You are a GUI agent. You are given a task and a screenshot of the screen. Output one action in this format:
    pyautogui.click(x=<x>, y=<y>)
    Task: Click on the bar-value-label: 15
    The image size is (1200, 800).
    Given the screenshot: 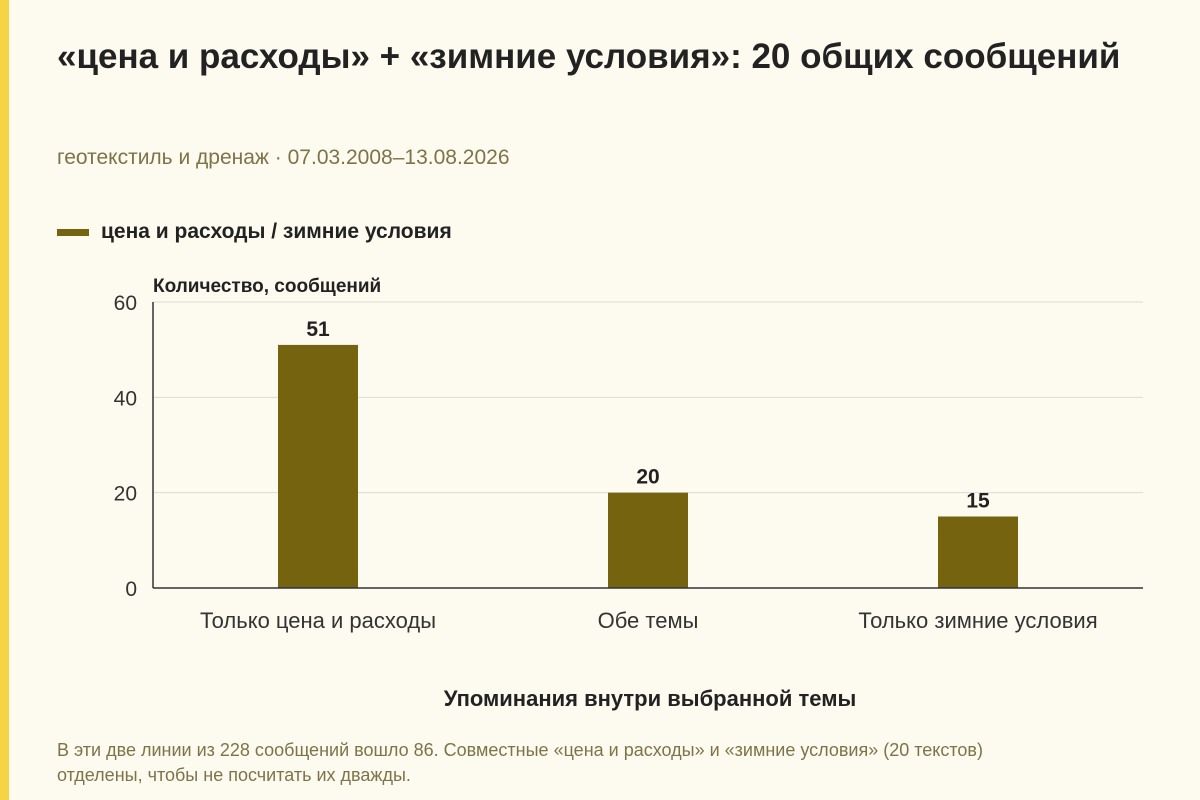 What is the action you would take?
    pyautogui.click(x=978, y=501)
    